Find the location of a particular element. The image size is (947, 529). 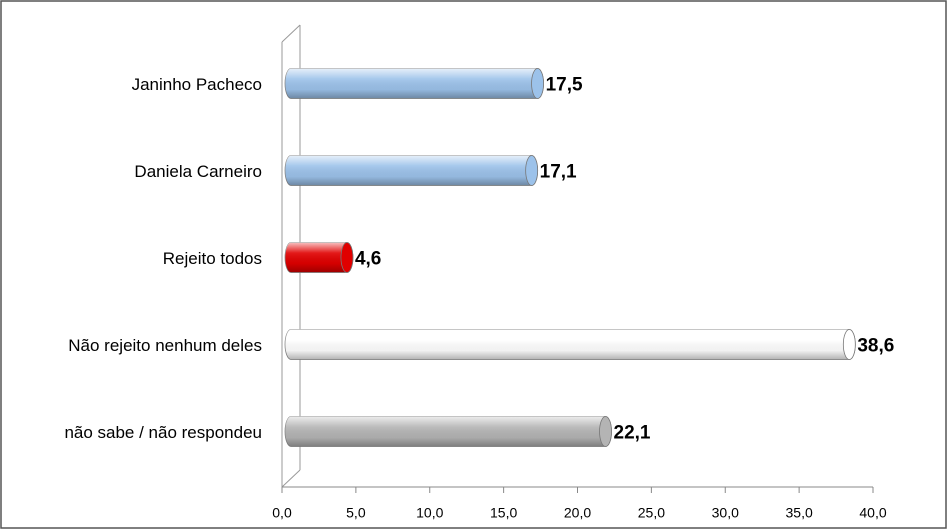

x-tick-label: 35,0 is located at coordinates (799, 513).